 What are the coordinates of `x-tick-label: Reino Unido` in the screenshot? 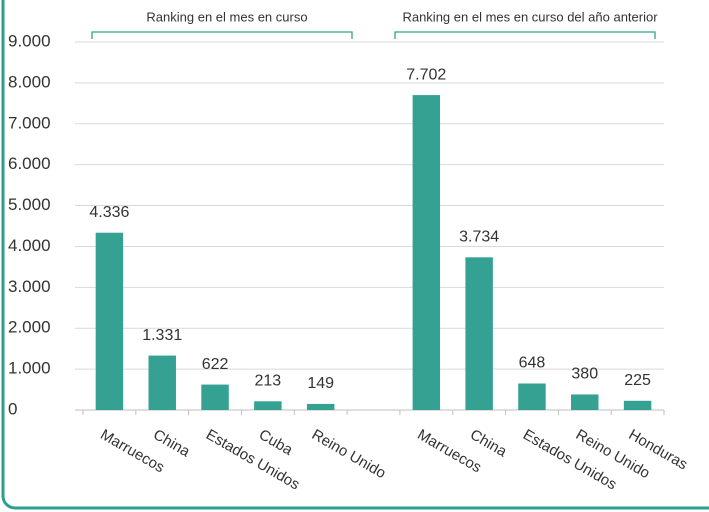 It's located at (349, 454).